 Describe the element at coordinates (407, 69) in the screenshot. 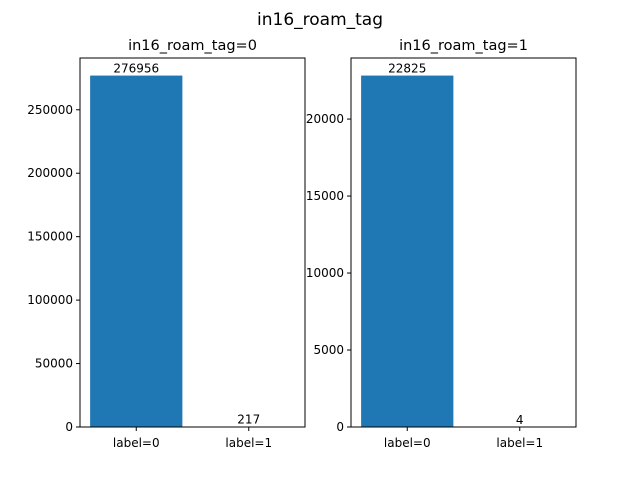

I see `bar-value-label: 22825` at that location.